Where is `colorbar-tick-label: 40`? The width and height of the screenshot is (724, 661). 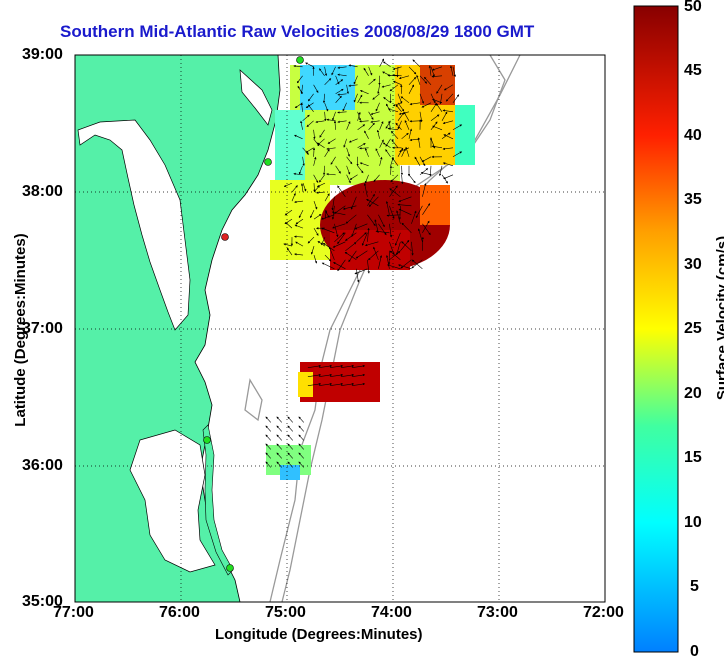
colorbar-tick-label: 40 is located at coordinates (693, 136).